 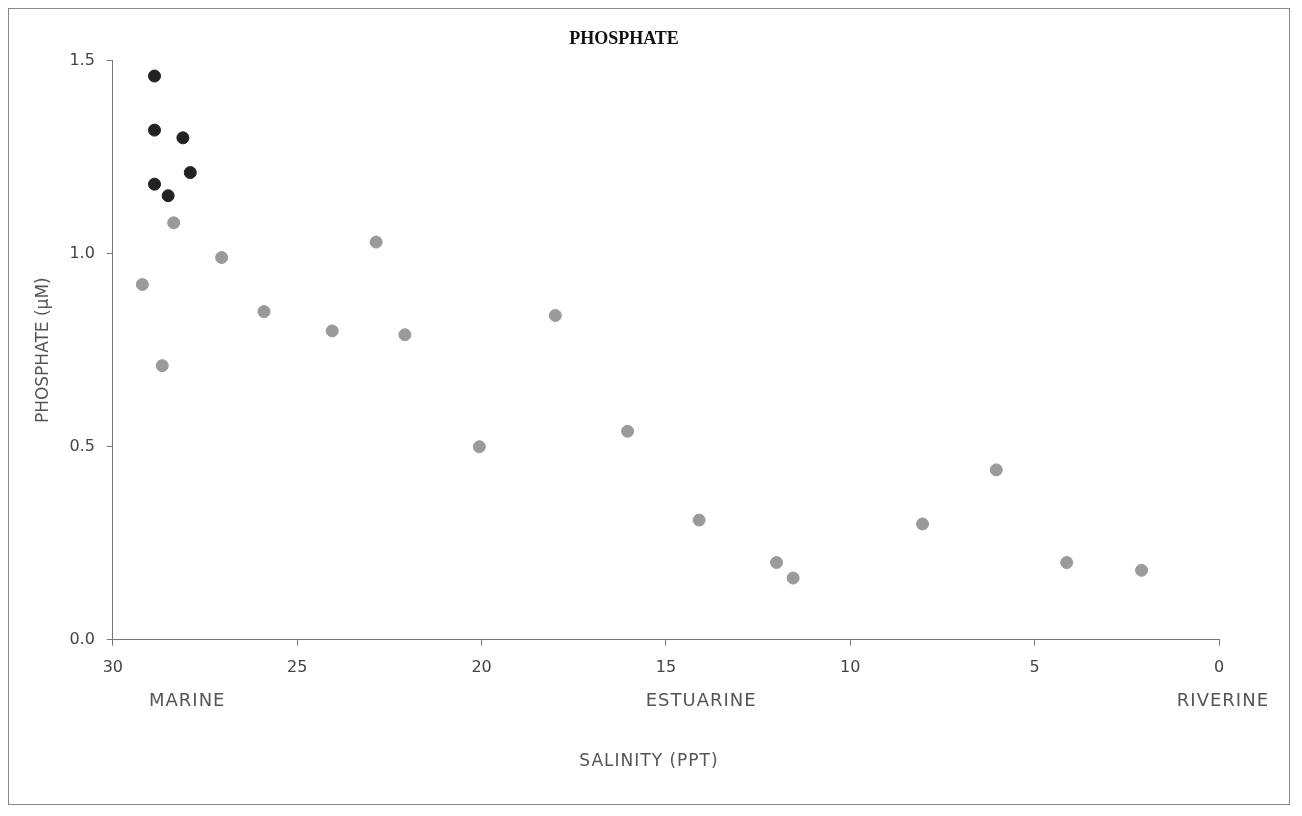 What do you see at coordinates (1034, 666) in the screenshot?
I see `x-tick-label: 5` at bounding box center [1034, 666].